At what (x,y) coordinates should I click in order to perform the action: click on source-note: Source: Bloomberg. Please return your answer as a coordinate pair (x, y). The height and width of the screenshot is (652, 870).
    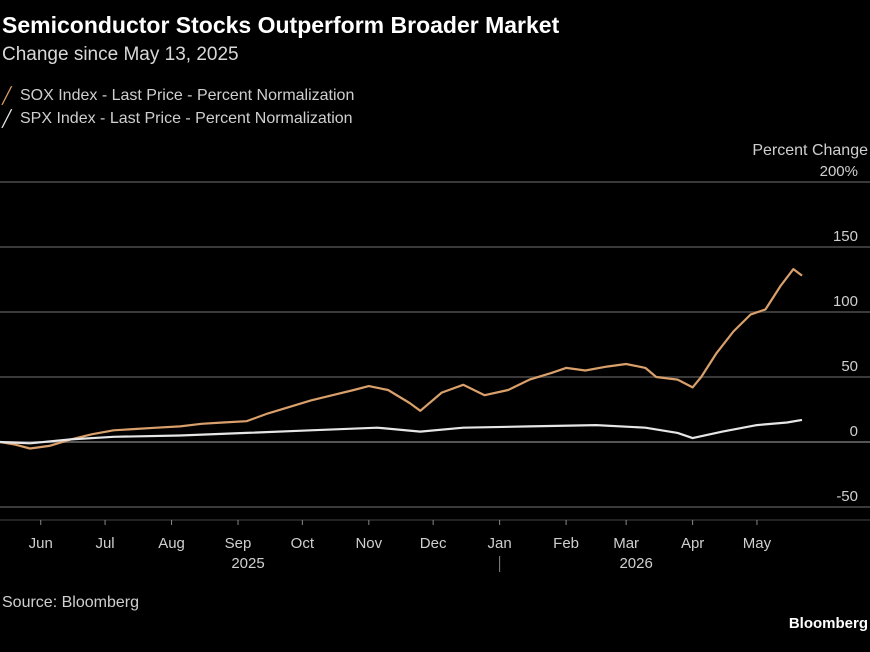
    Looking at the image, I should click on (70, 602).